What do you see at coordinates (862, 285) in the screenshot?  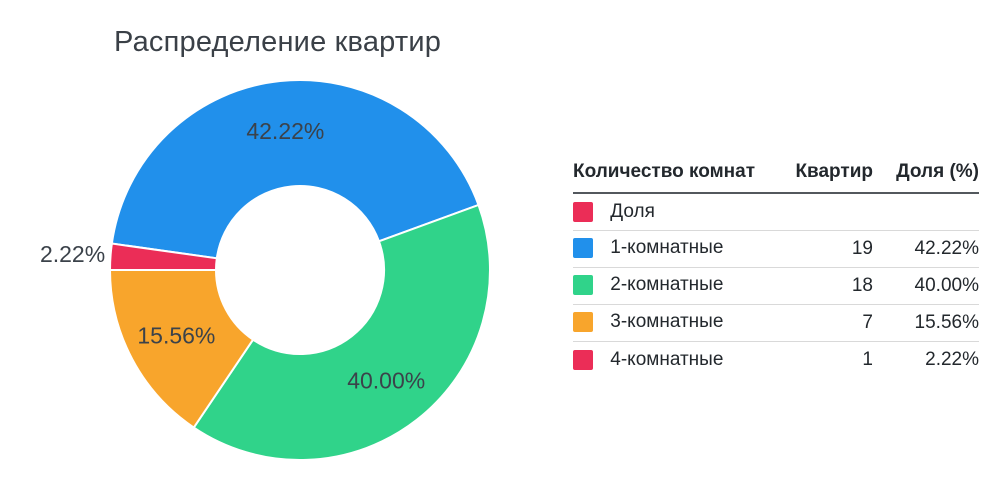 I see `row-count: 18` at bounding box center [862, 285].